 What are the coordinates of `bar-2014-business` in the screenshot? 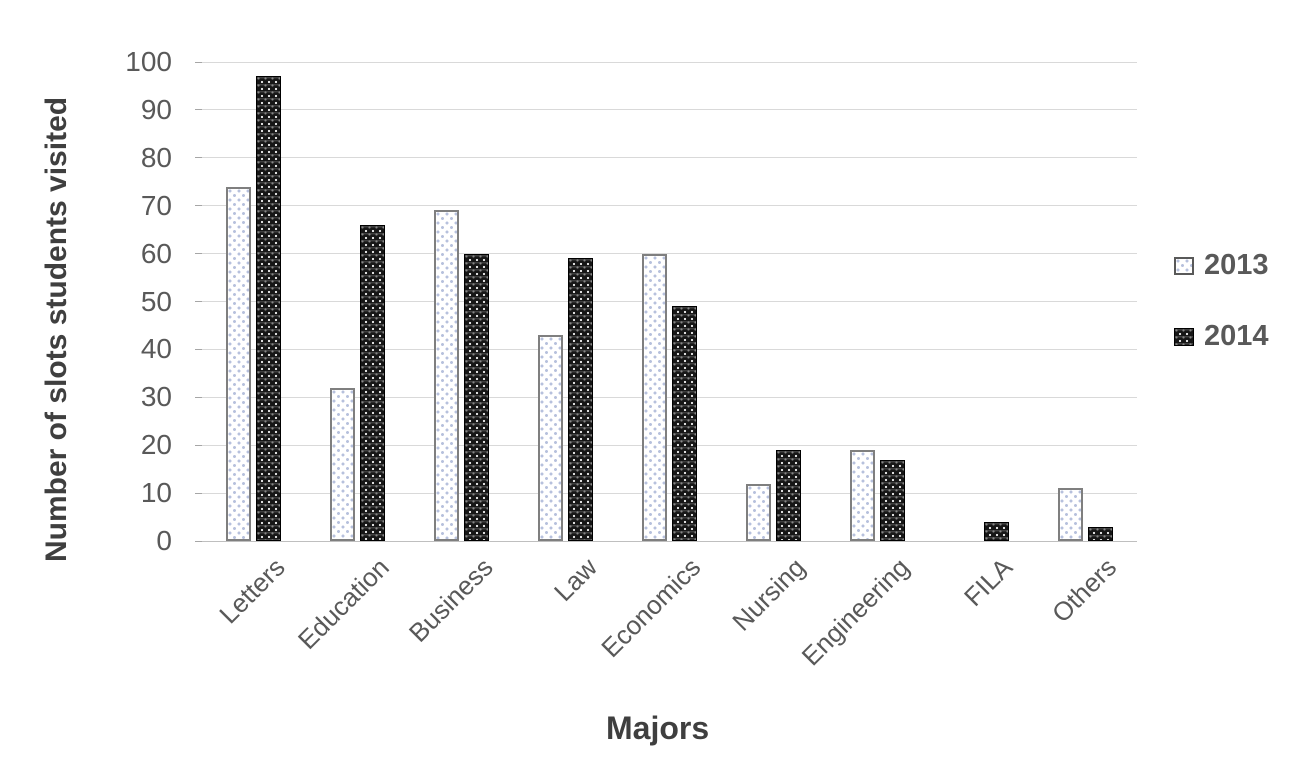 It's located at (477, 397).